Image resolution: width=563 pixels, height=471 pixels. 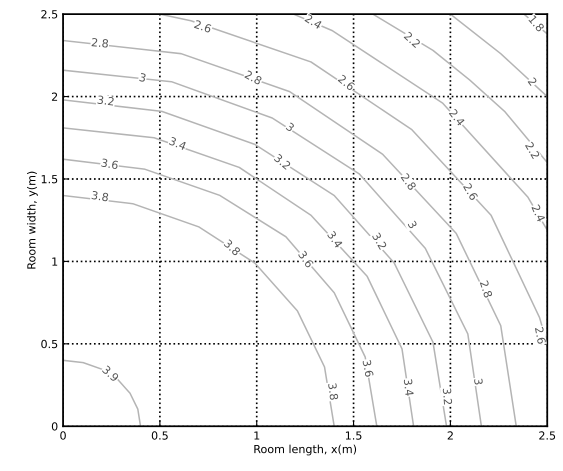 I want to click on x-tick-label: 1, so click(x=257, y=435).